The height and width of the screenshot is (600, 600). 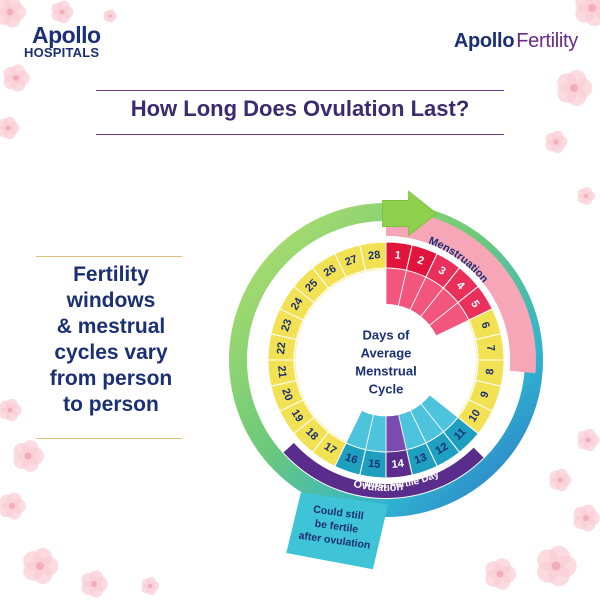 What do you see at coordinates (421, 458) in the screenshot?
I see `day-number-13: 13` at bounding box center [421, 458].